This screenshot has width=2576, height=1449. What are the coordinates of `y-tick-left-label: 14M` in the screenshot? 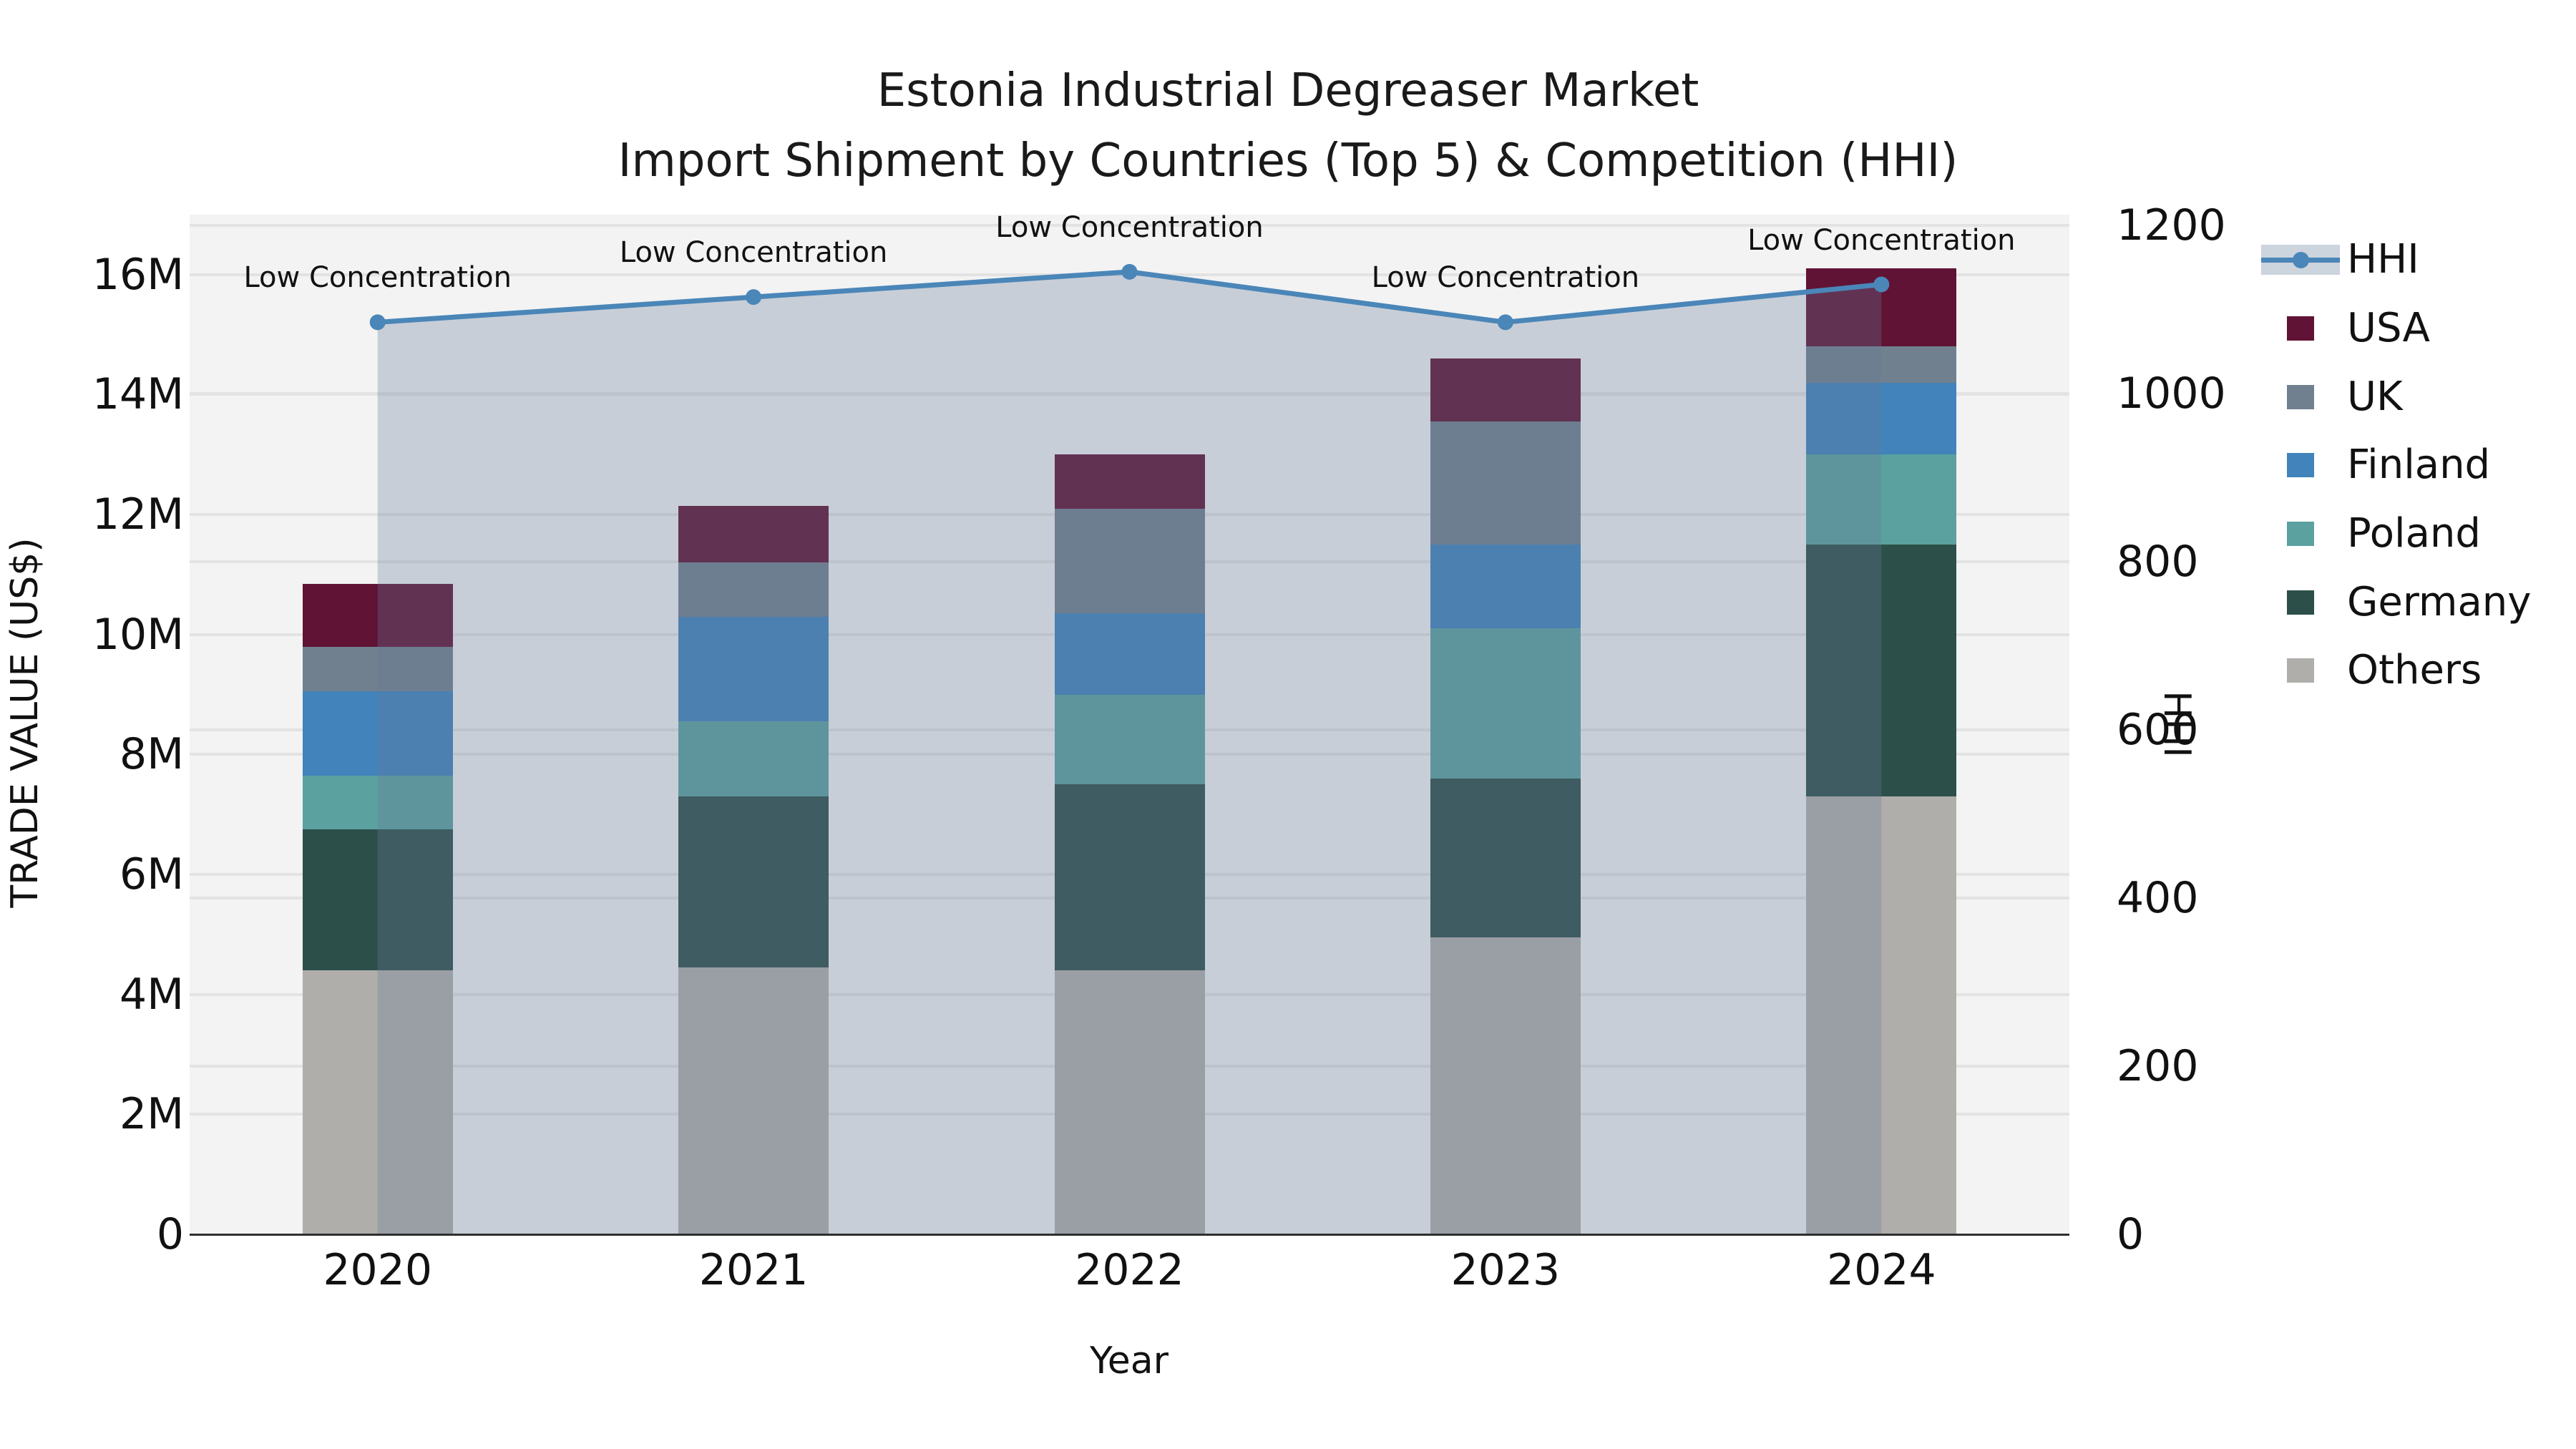 It's located at (138, 394).